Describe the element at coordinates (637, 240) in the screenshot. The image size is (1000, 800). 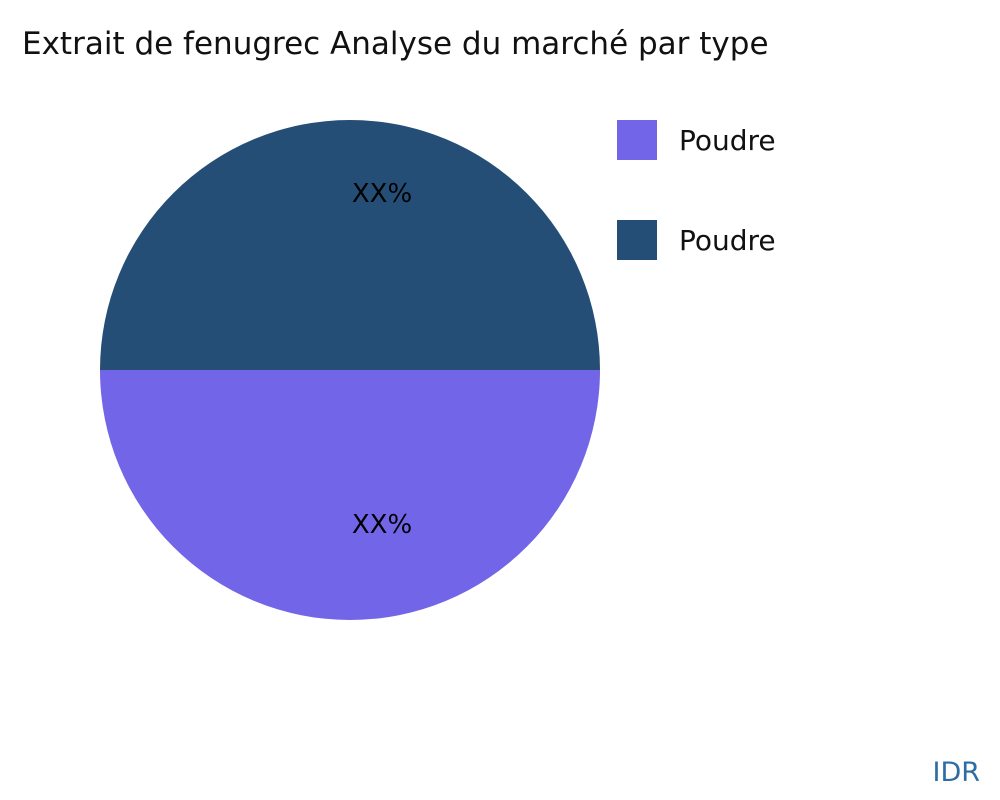
I see `legend-swatch-navy` at that location.